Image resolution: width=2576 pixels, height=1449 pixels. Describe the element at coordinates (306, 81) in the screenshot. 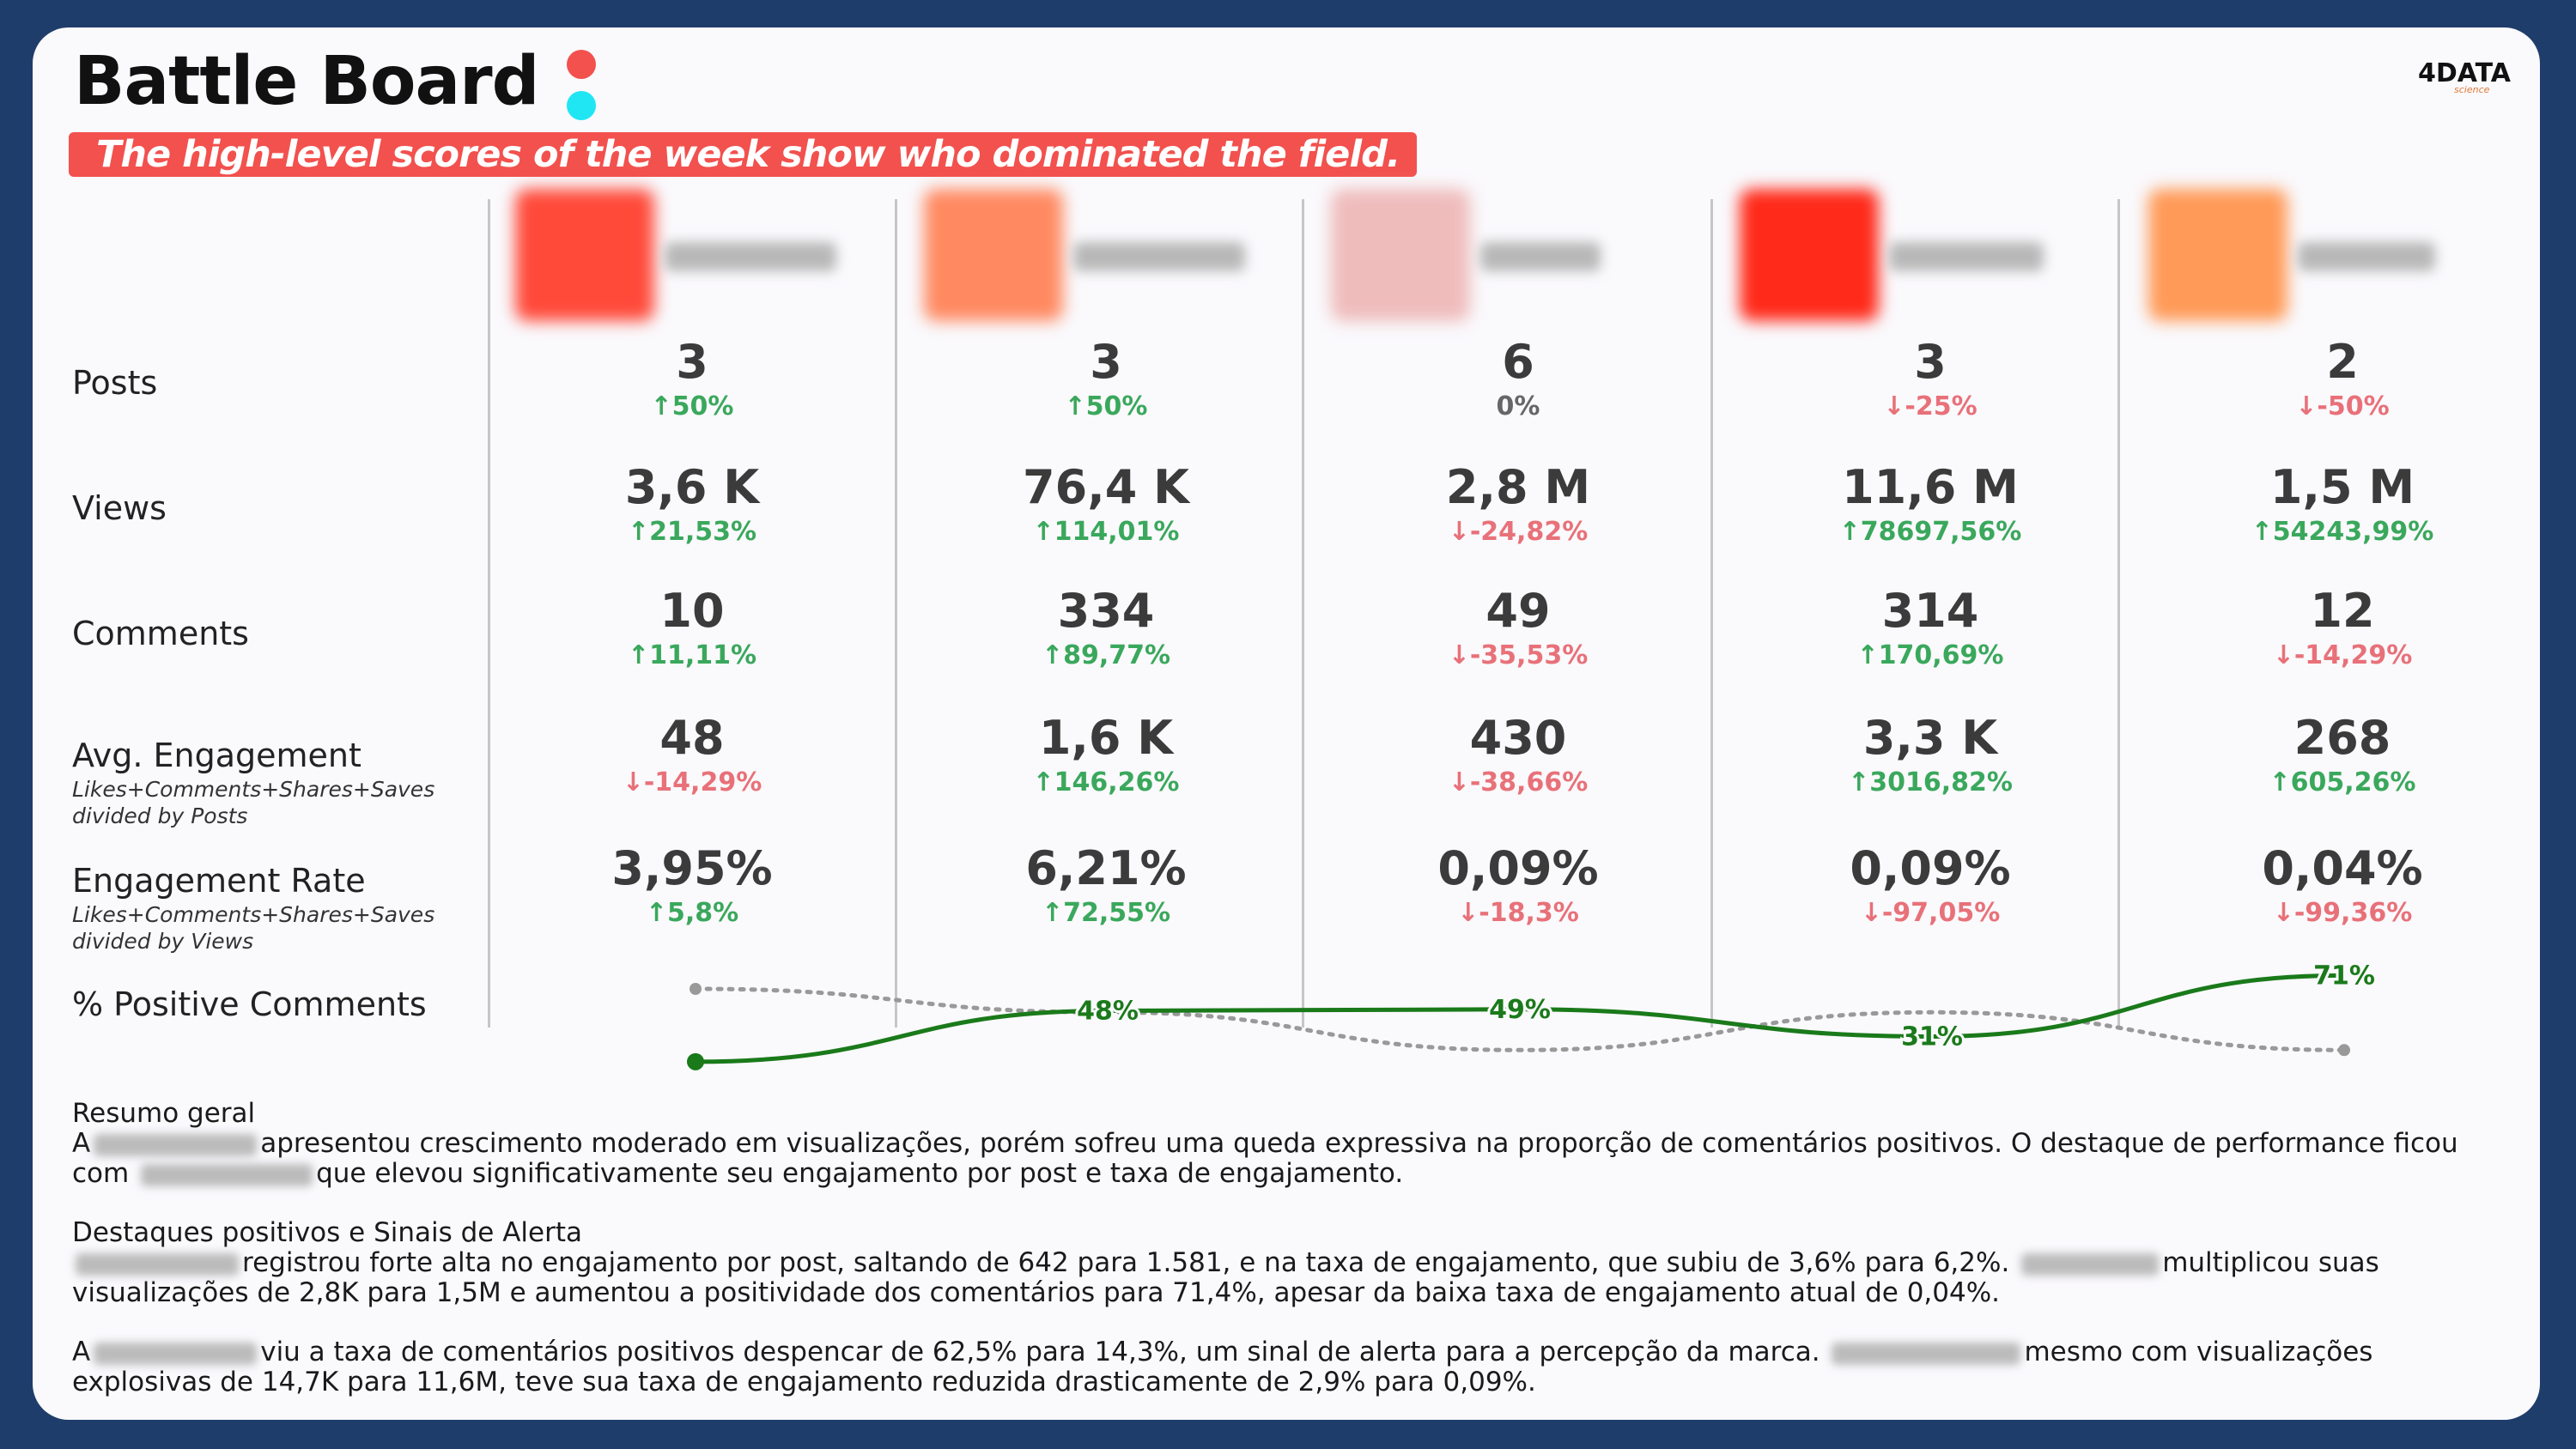

I see `page-title: Battle Board` at that location.